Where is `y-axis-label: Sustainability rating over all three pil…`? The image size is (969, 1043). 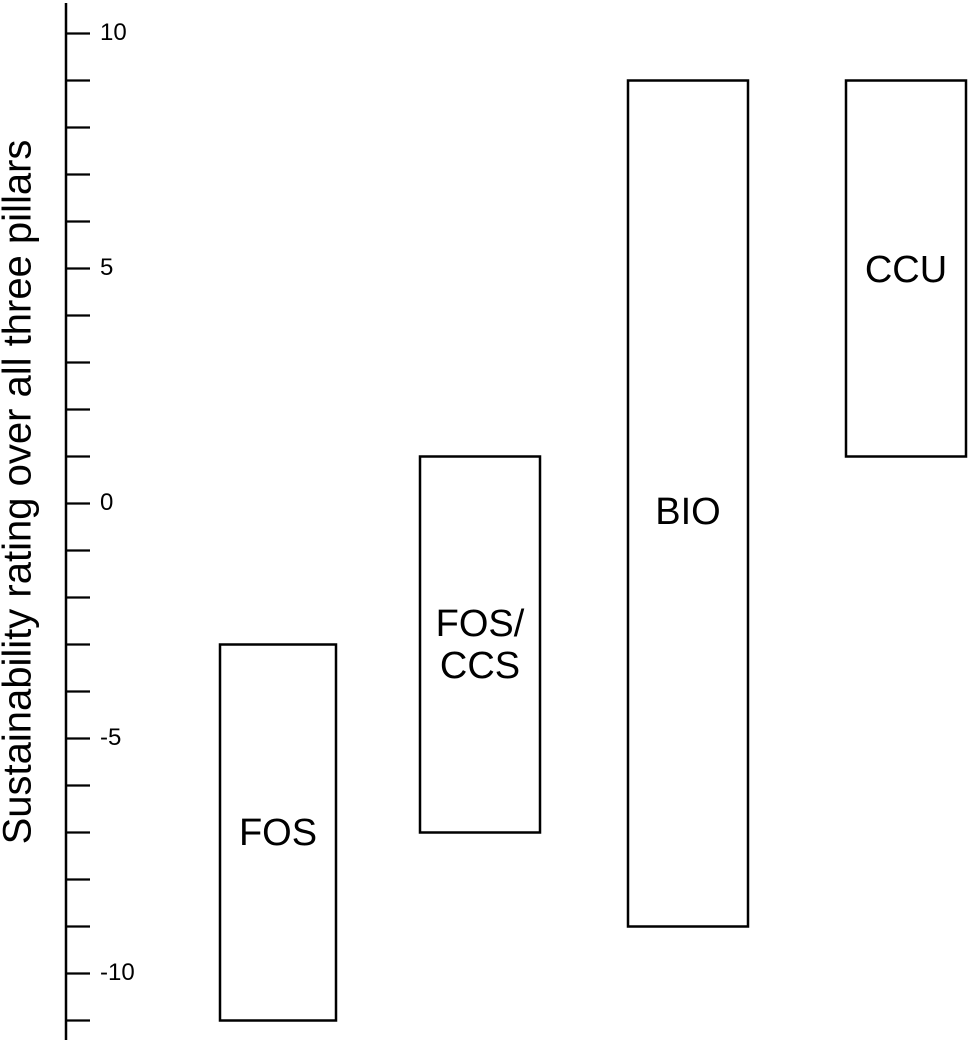
y-axis-label: Sustainability rating over all three pil… is located at coordinates (20, 492).